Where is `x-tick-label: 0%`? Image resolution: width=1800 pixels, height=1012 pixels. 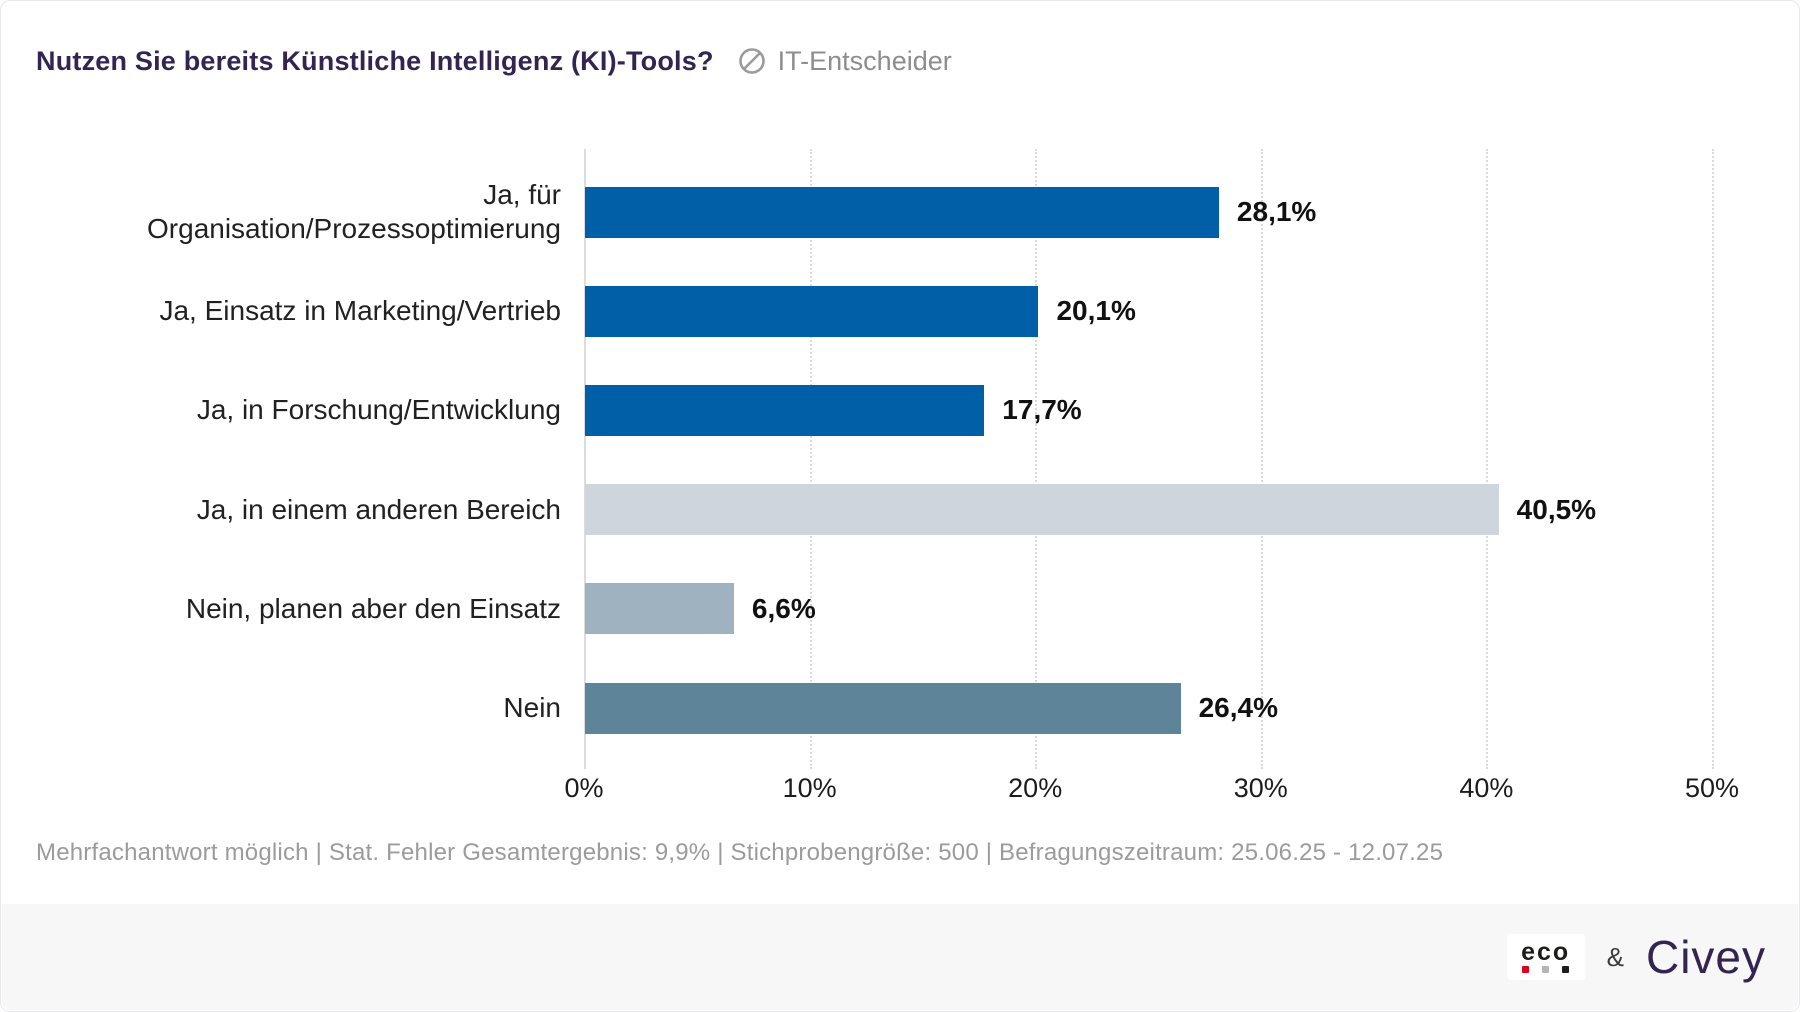
x-tick-label: 0% is located at coordinates (584, 788).